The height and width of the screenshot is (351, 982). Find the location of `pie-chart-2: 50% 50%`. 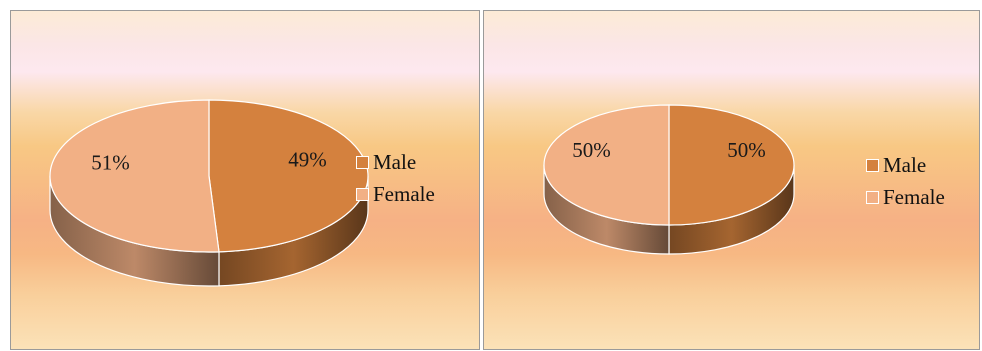

pie-chart-2: 50% 50% is located at coordinates (669, 179).